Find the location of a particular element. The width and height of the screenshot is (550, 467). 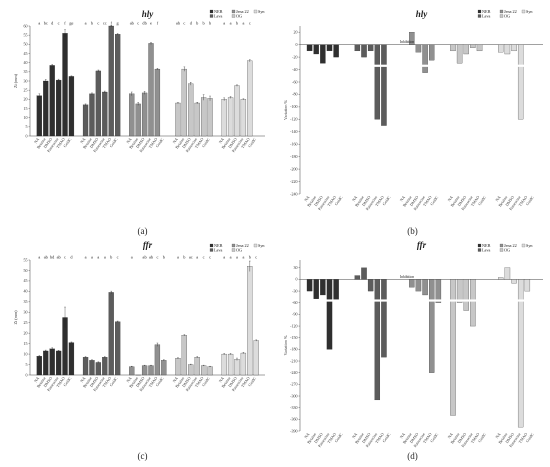

chart-d-ytick-label: 0 is located at coordinates (297, 279).